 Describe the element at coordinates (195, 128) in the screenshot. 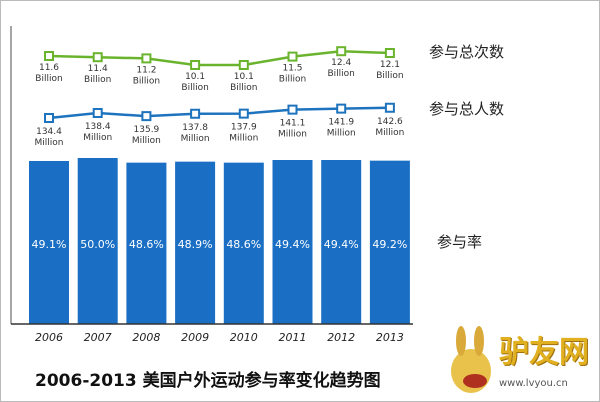

I see `total-participants-value-2009: 137.8` at that location.